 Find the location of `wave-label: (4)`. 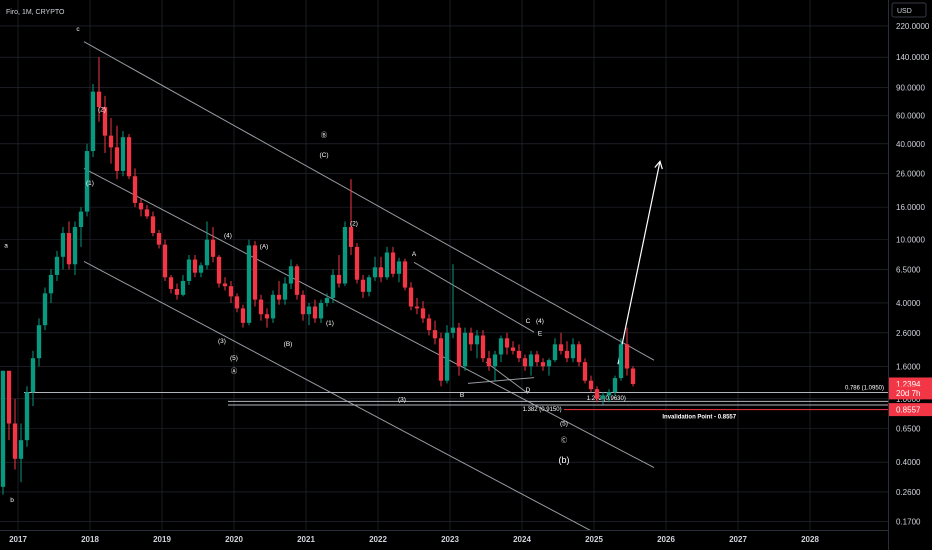

wave-label: (4) is located at coordinates (228, 236).